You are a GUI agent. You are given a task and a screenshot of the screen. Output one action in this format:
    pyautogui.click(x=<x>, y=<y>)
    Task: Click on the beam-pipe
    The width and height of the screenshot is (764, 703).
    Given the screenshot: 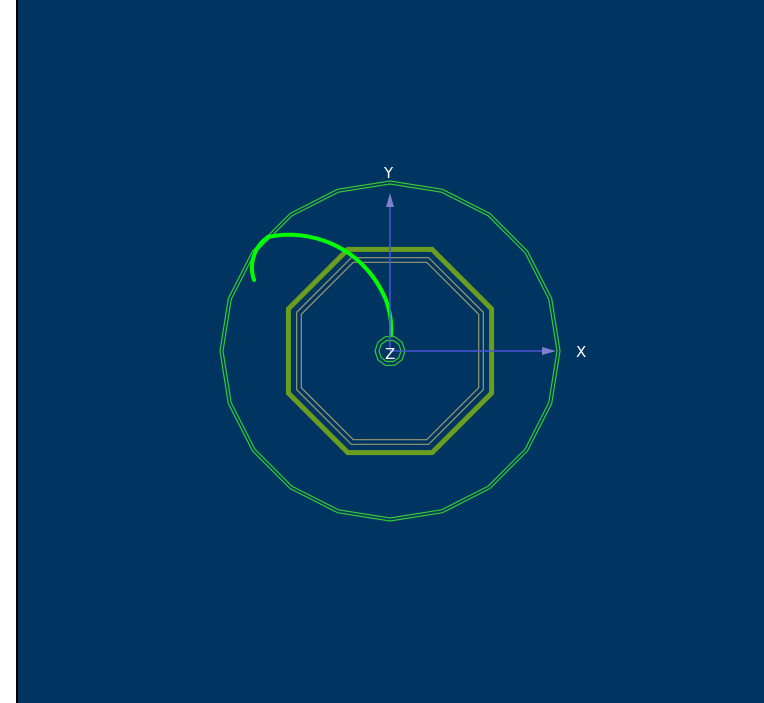 What is the action you would take?
    pyautogui.click(x=390, y=351)
    